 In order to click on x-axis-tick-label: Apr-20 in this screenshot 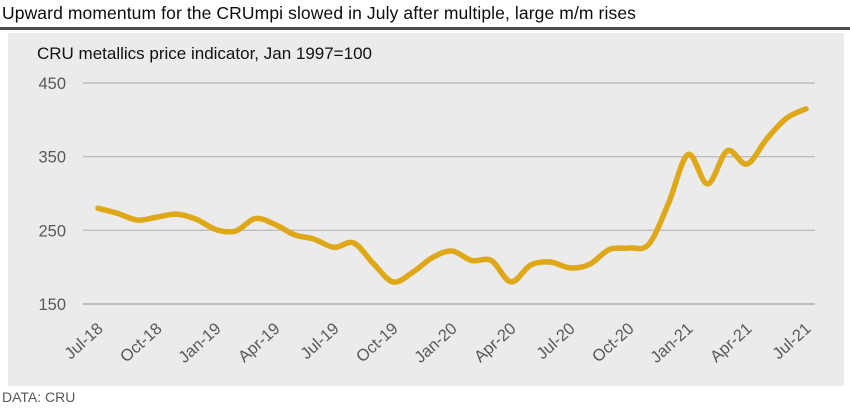, I will do `click(495, 343)`.